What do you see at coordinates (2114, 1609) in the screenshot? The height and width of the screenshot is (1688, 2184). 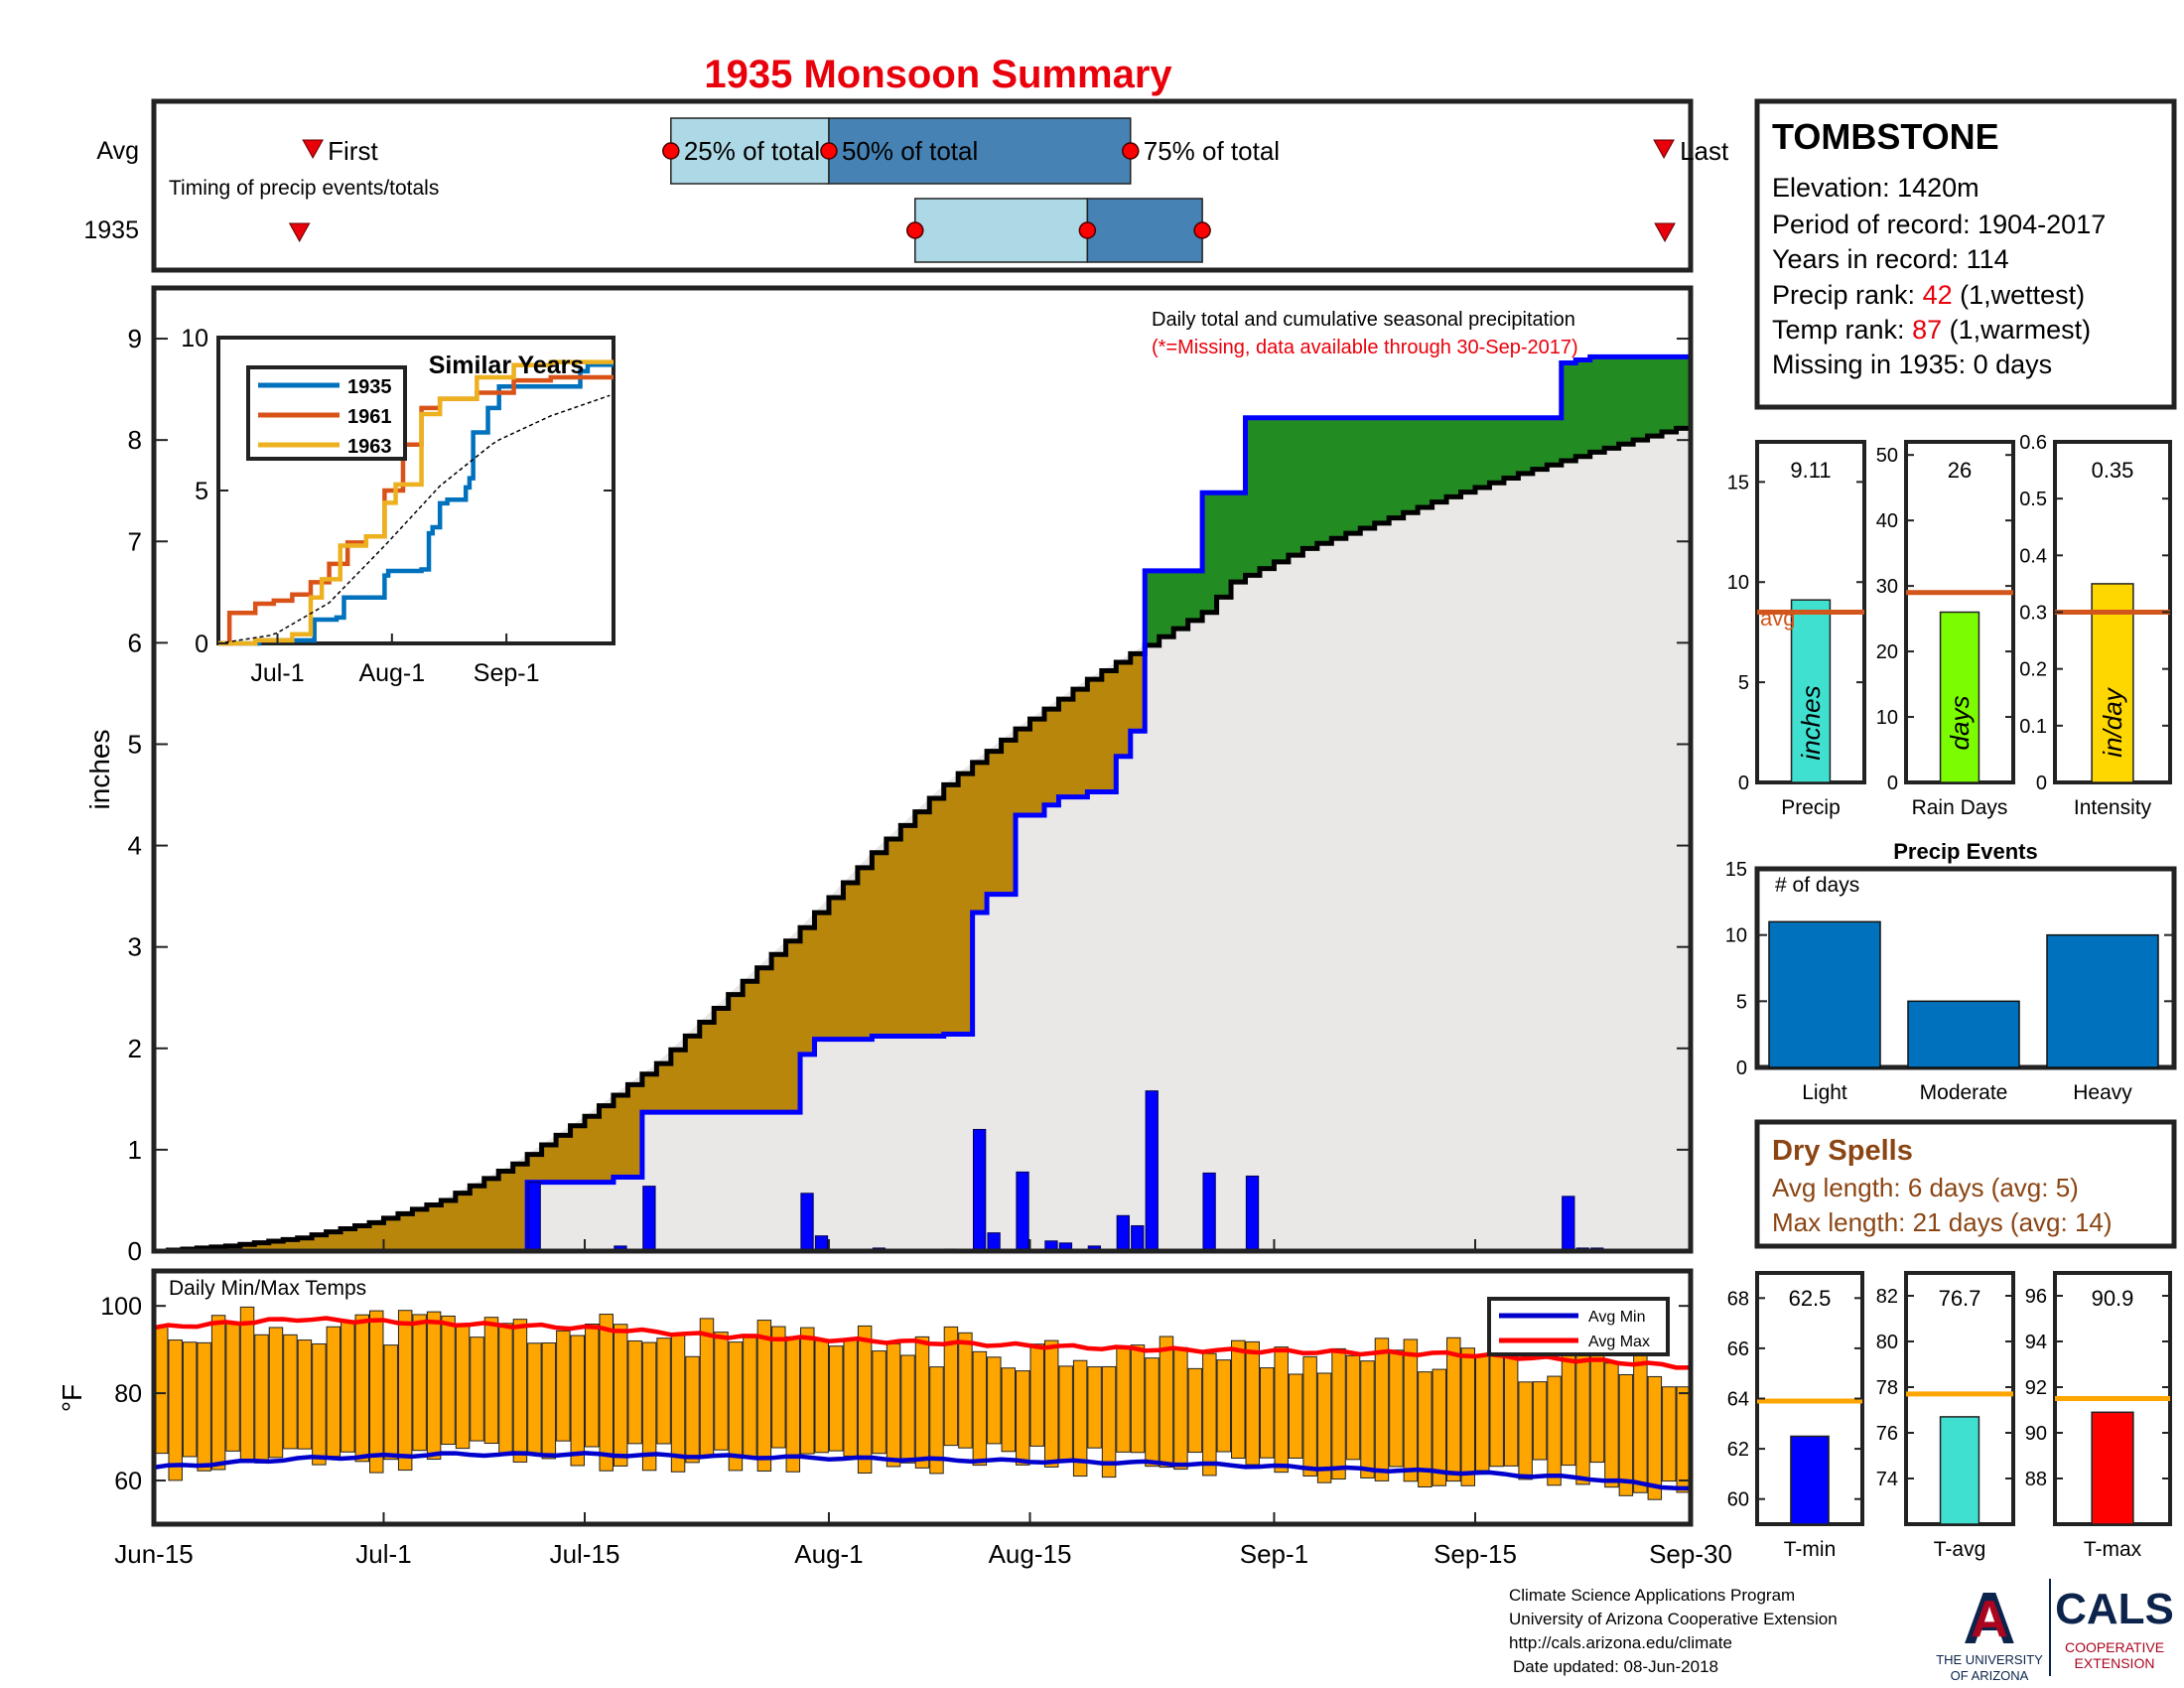 I see `cals-text: CALS` at bounding box center [2114, 1609].